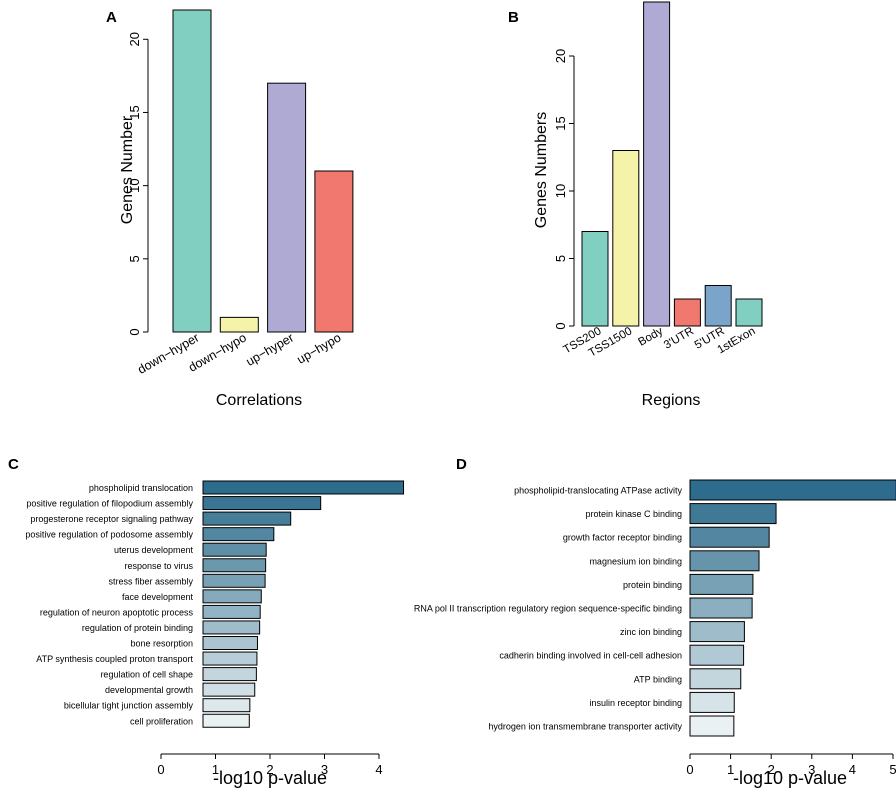  Describe the element at coordinates (230, 643) in the screenshot. I see `bar-bone-resorption` at that location.